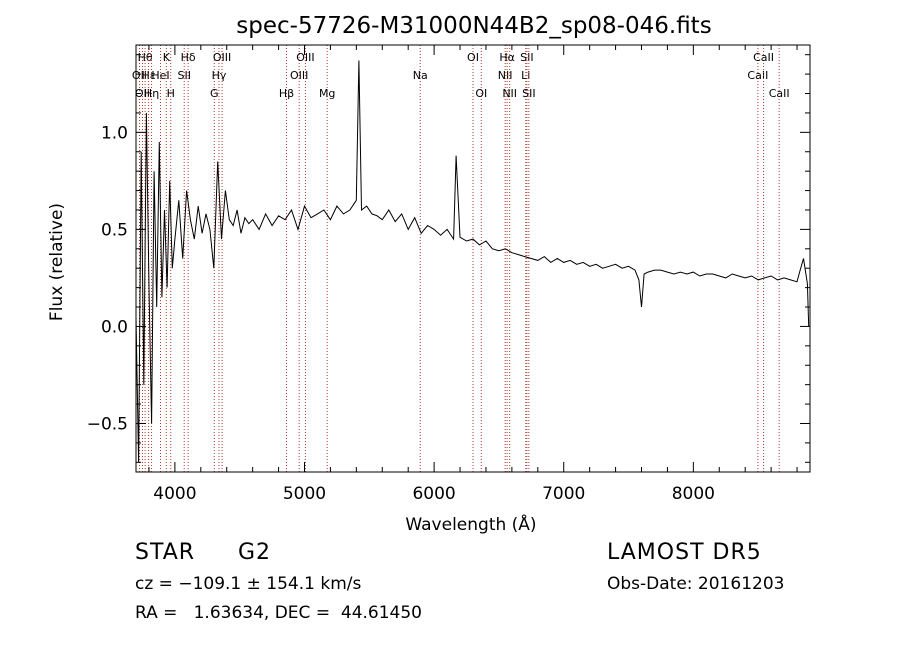 This screenshot has height=649, width=900. I want to click on spectral-line-label: Hθ, so click(145, 57).